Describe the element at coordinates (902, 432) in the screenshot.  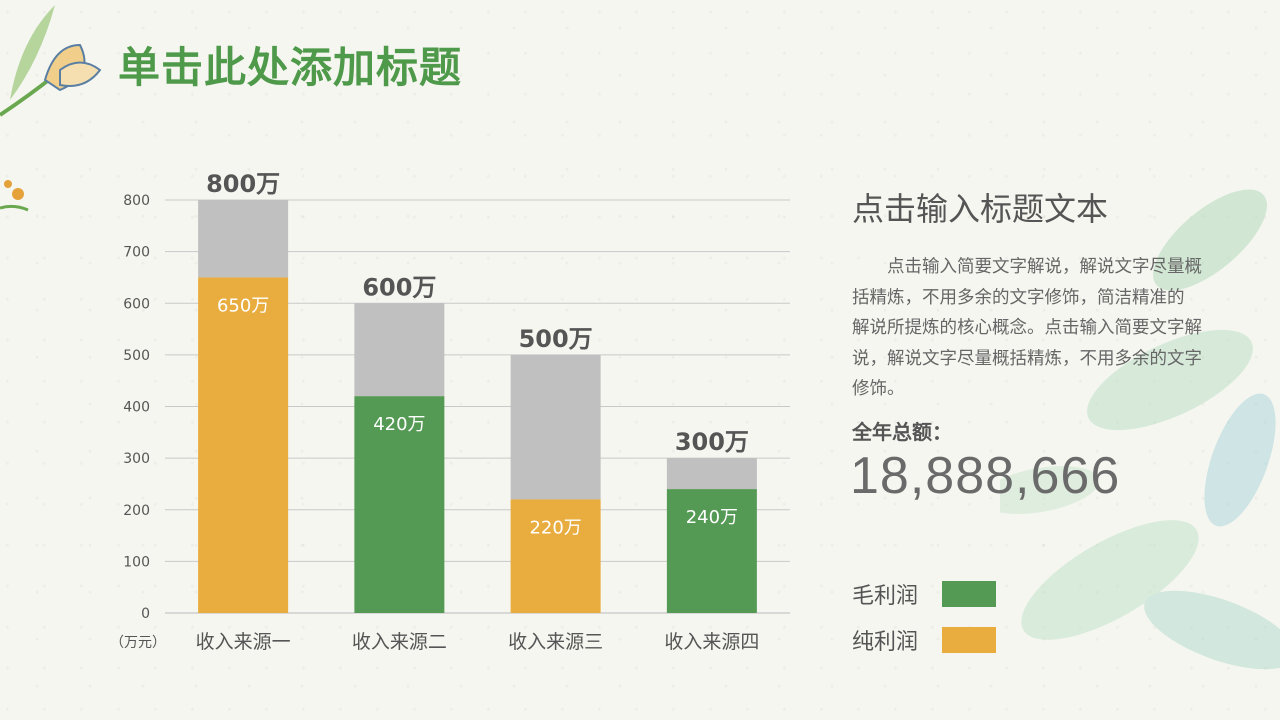
I see `total-label: 全年总额：` at that location.